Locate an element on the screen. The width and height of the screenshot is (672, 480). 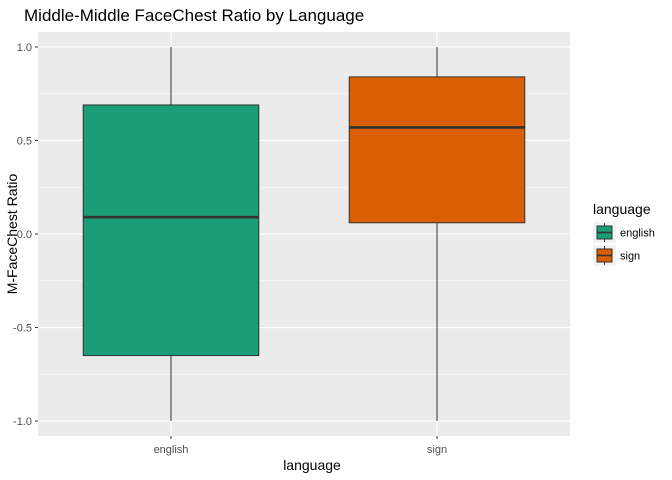
y-tick-label: 1.0 is located at coordinates (24, 48).